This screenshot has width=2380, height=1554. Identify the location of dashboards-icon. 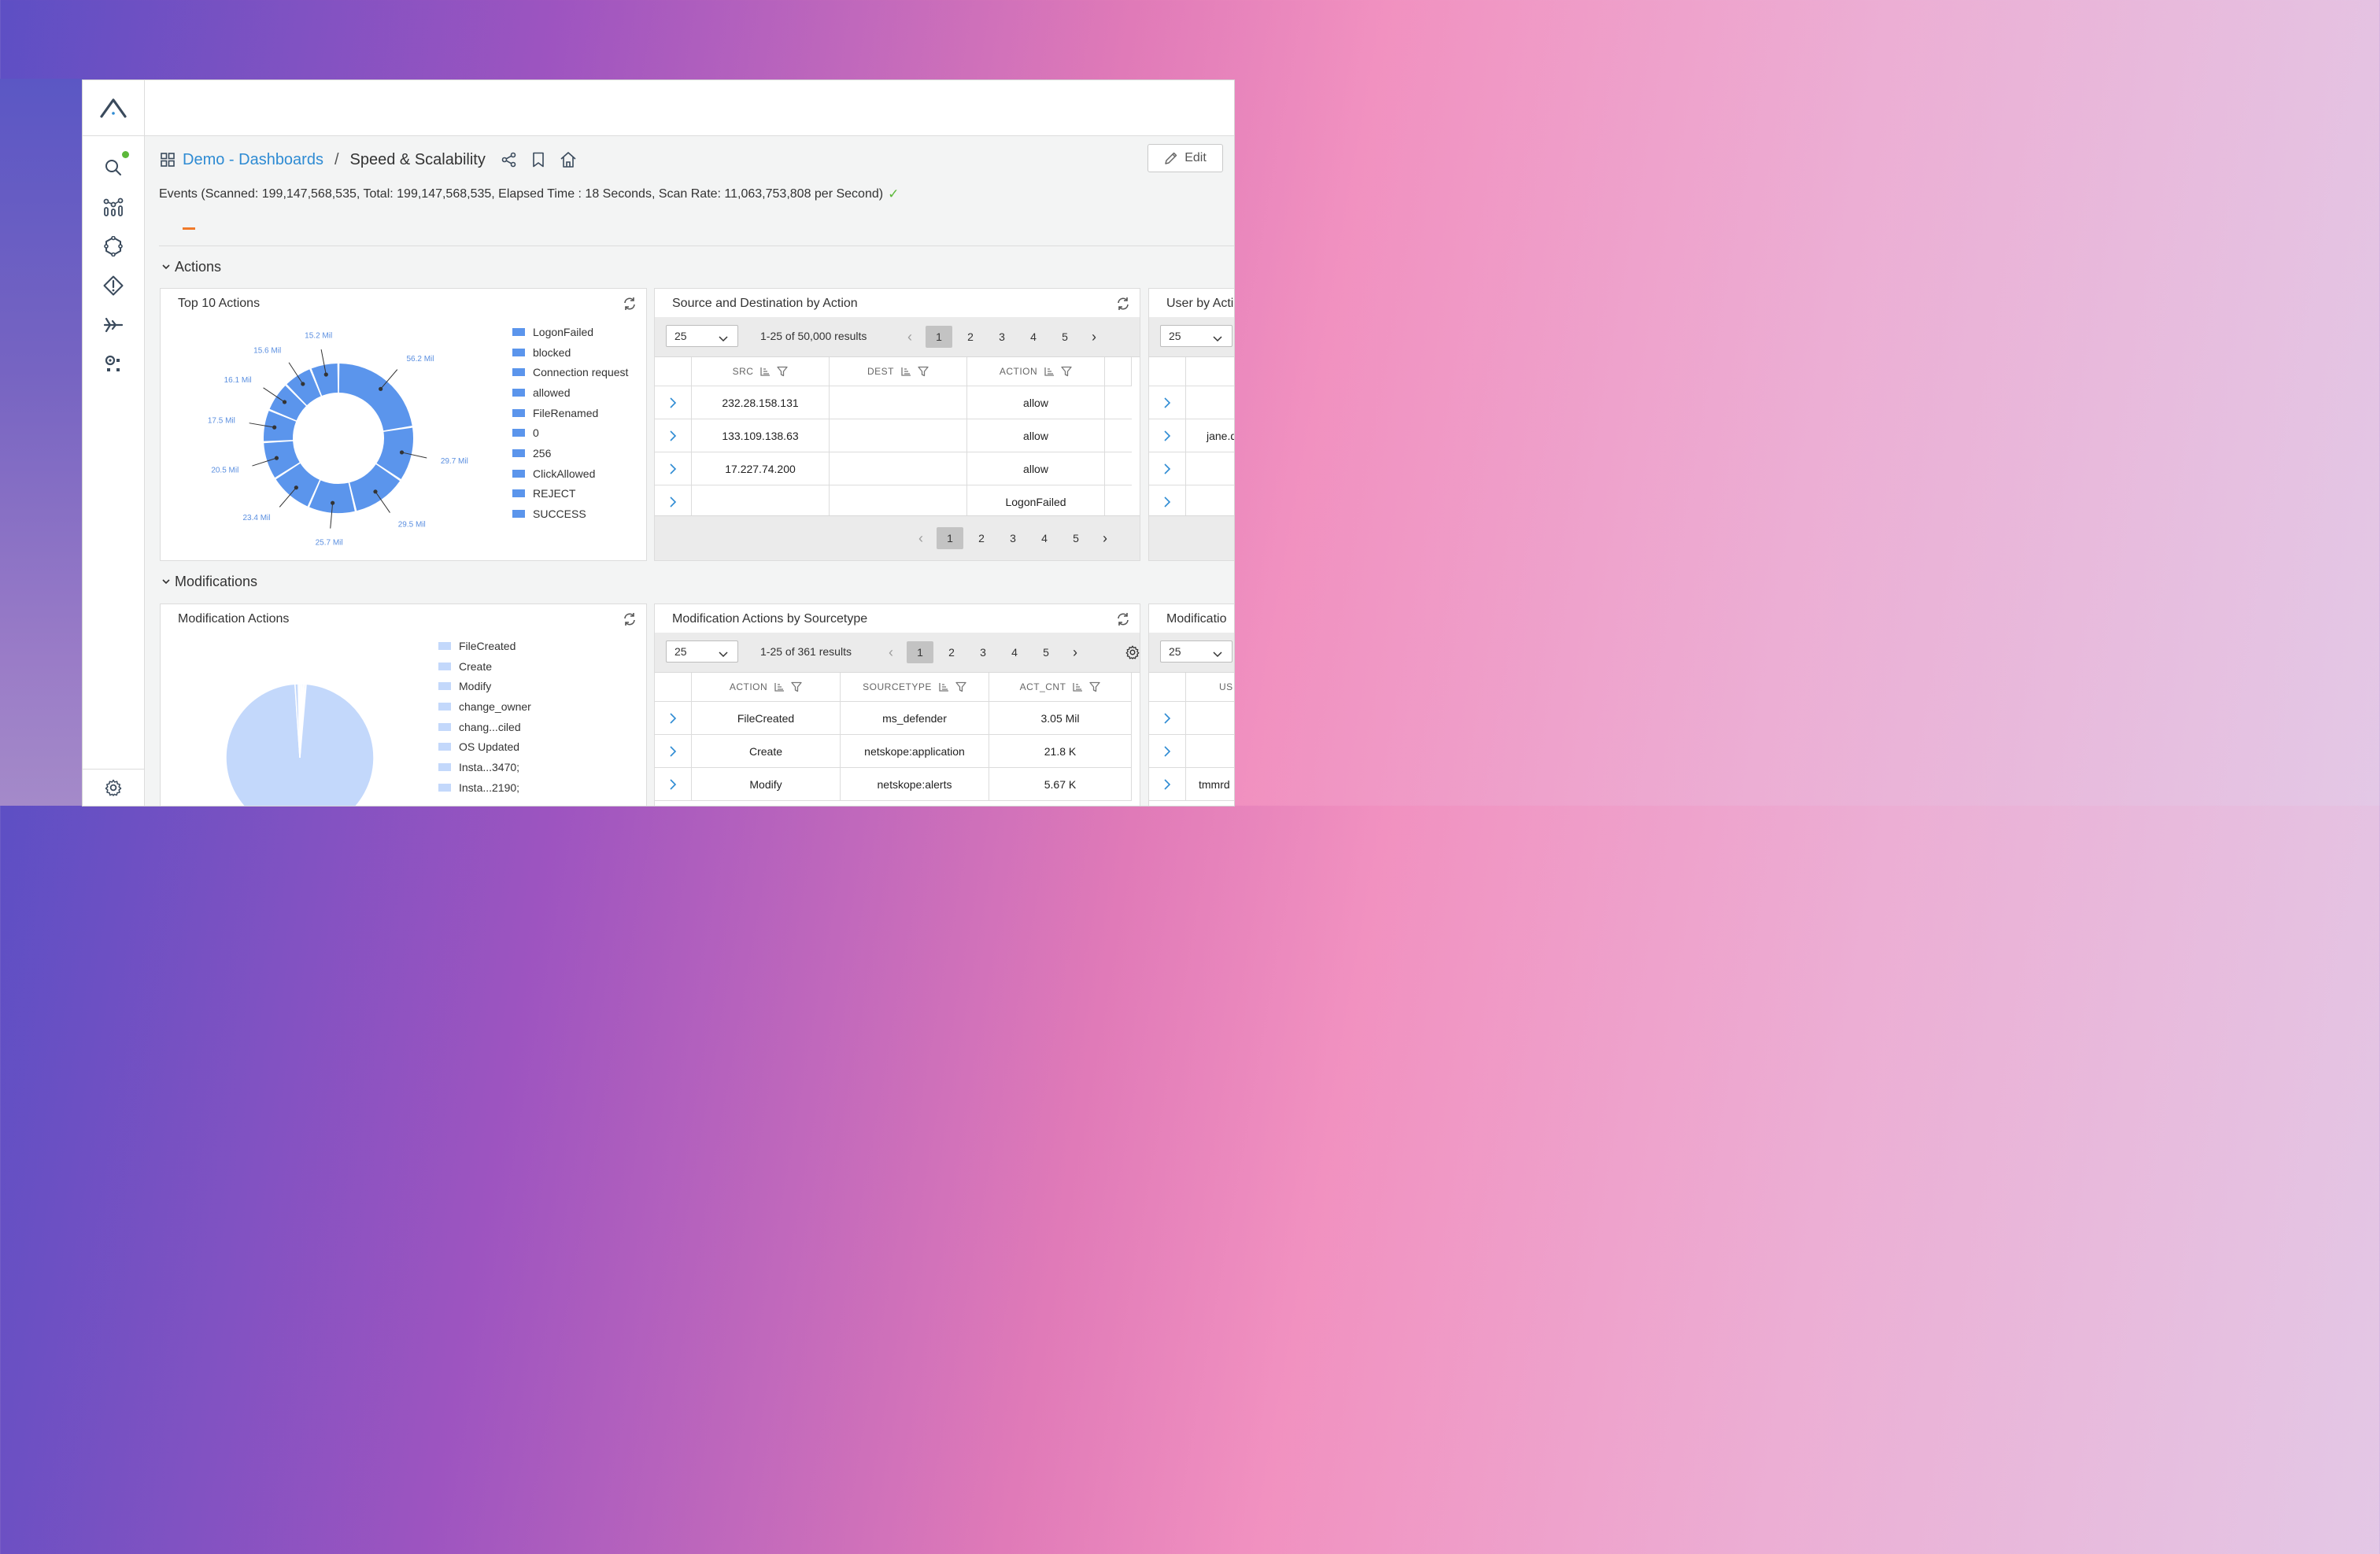
(113, 207).